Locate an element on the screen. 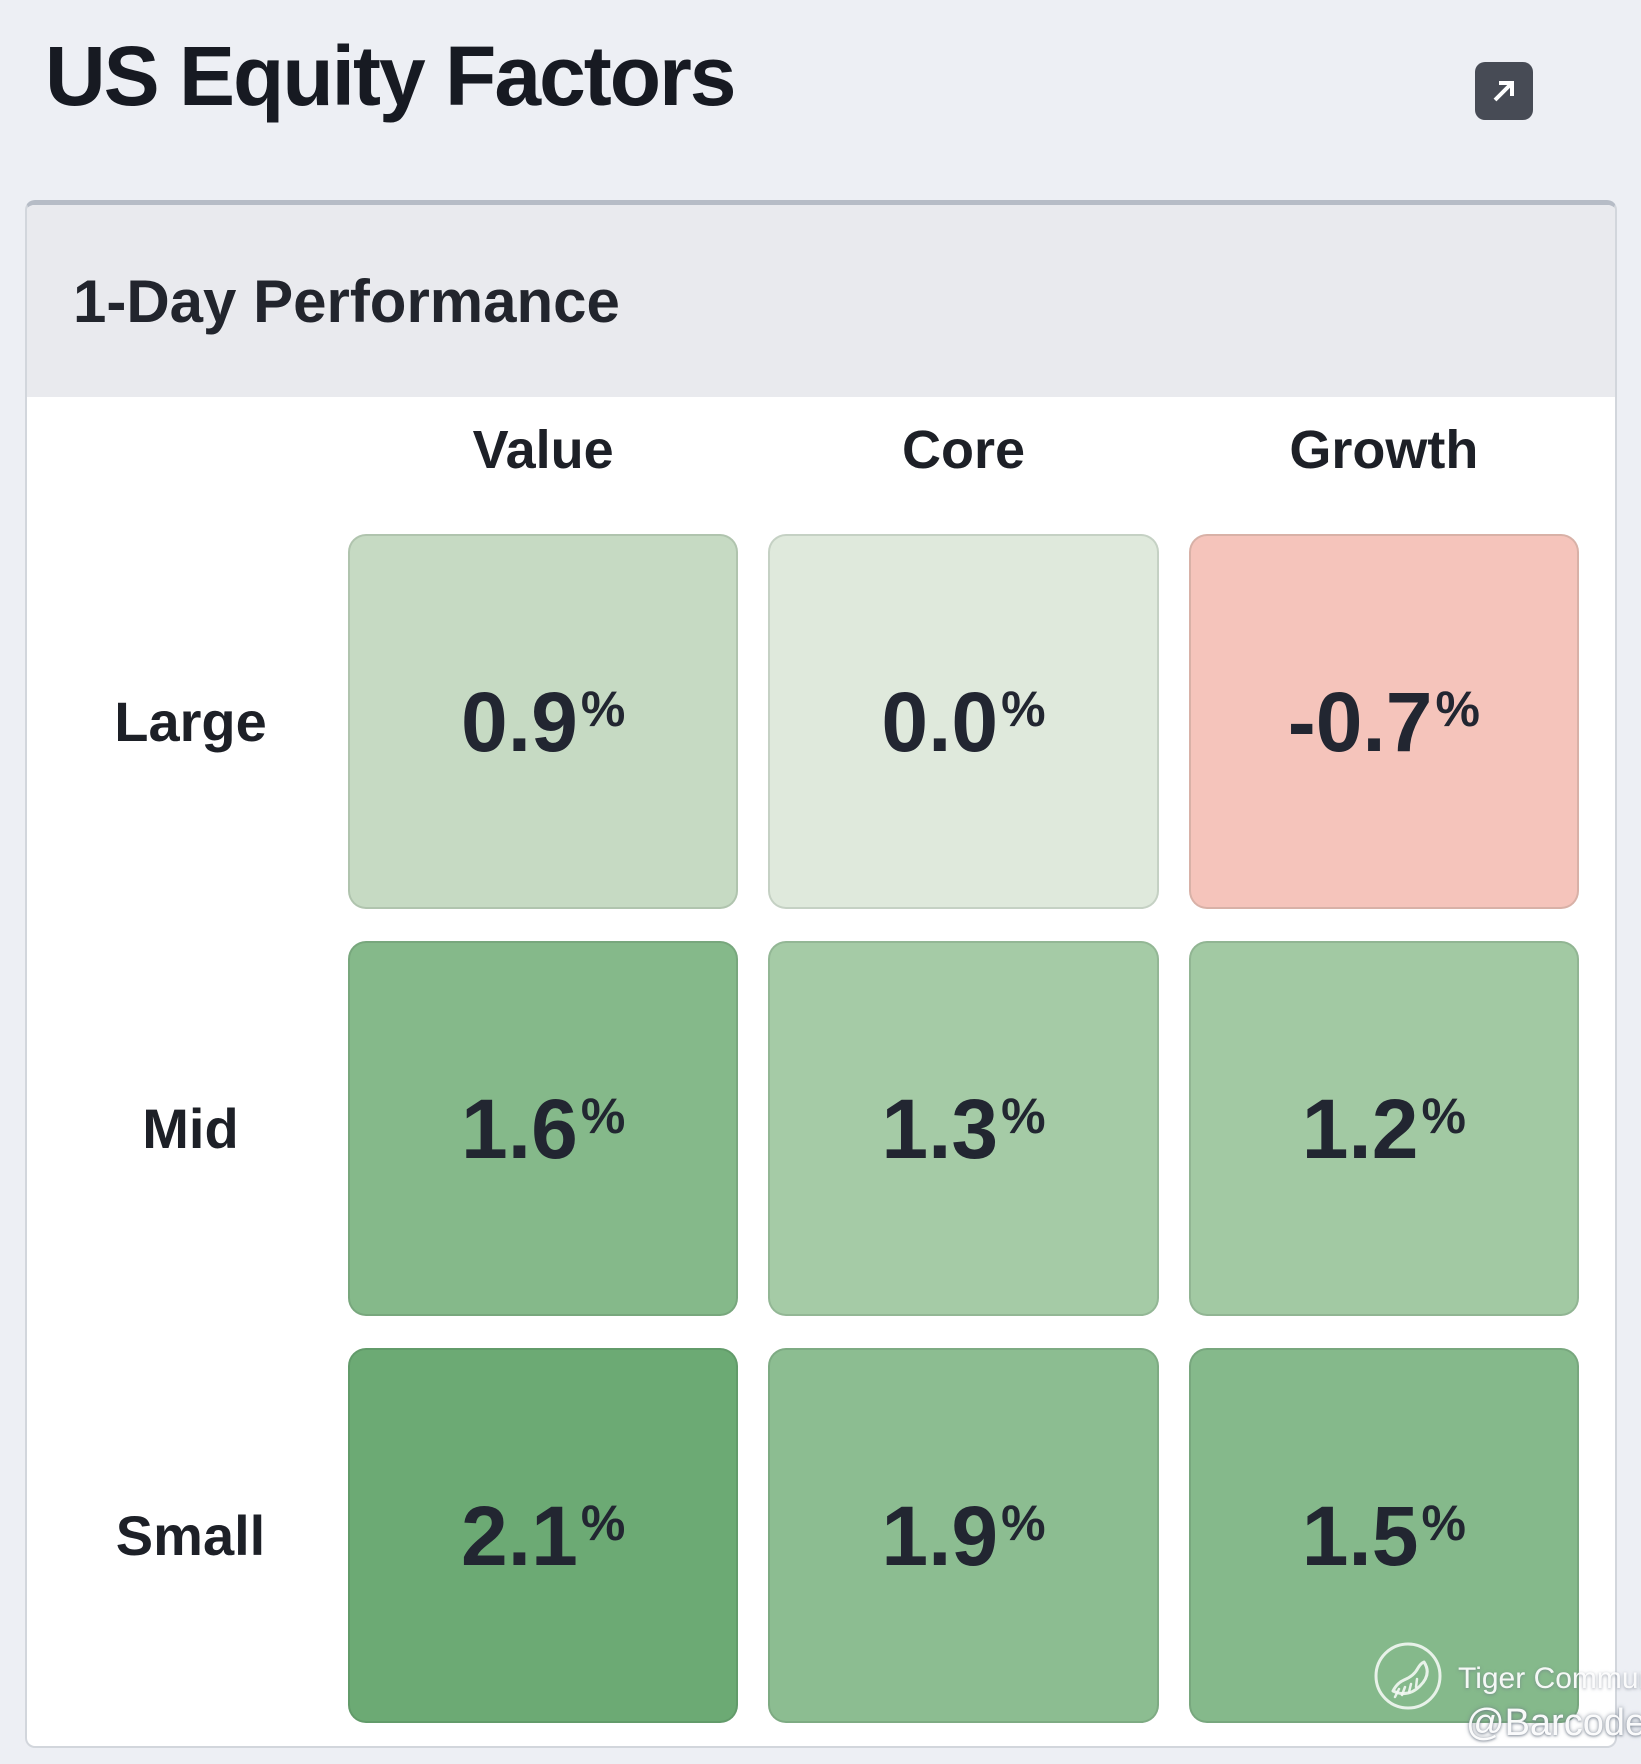 The width and height of the screenshot is (1641, 1764). cell-large-core: 0.0% is located at coordinates (963, 721).